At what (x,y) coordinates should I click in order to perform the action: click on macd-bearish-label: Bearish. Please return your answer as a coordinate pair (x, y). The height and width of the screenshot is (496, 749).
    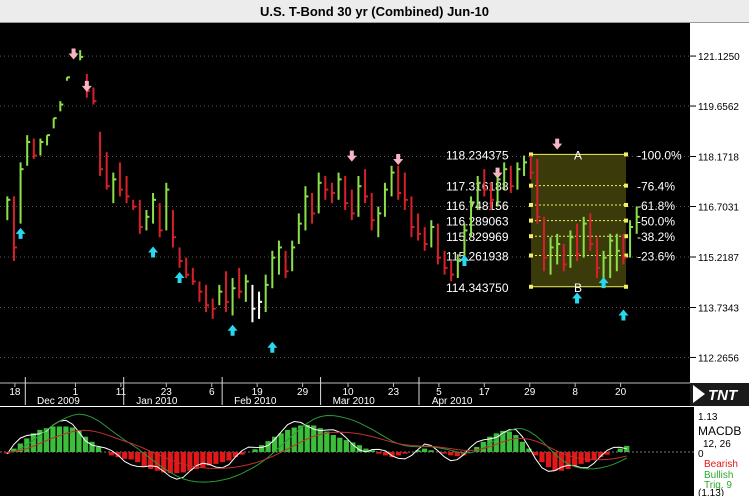
    Looking at the image, I should click on (721, 464).